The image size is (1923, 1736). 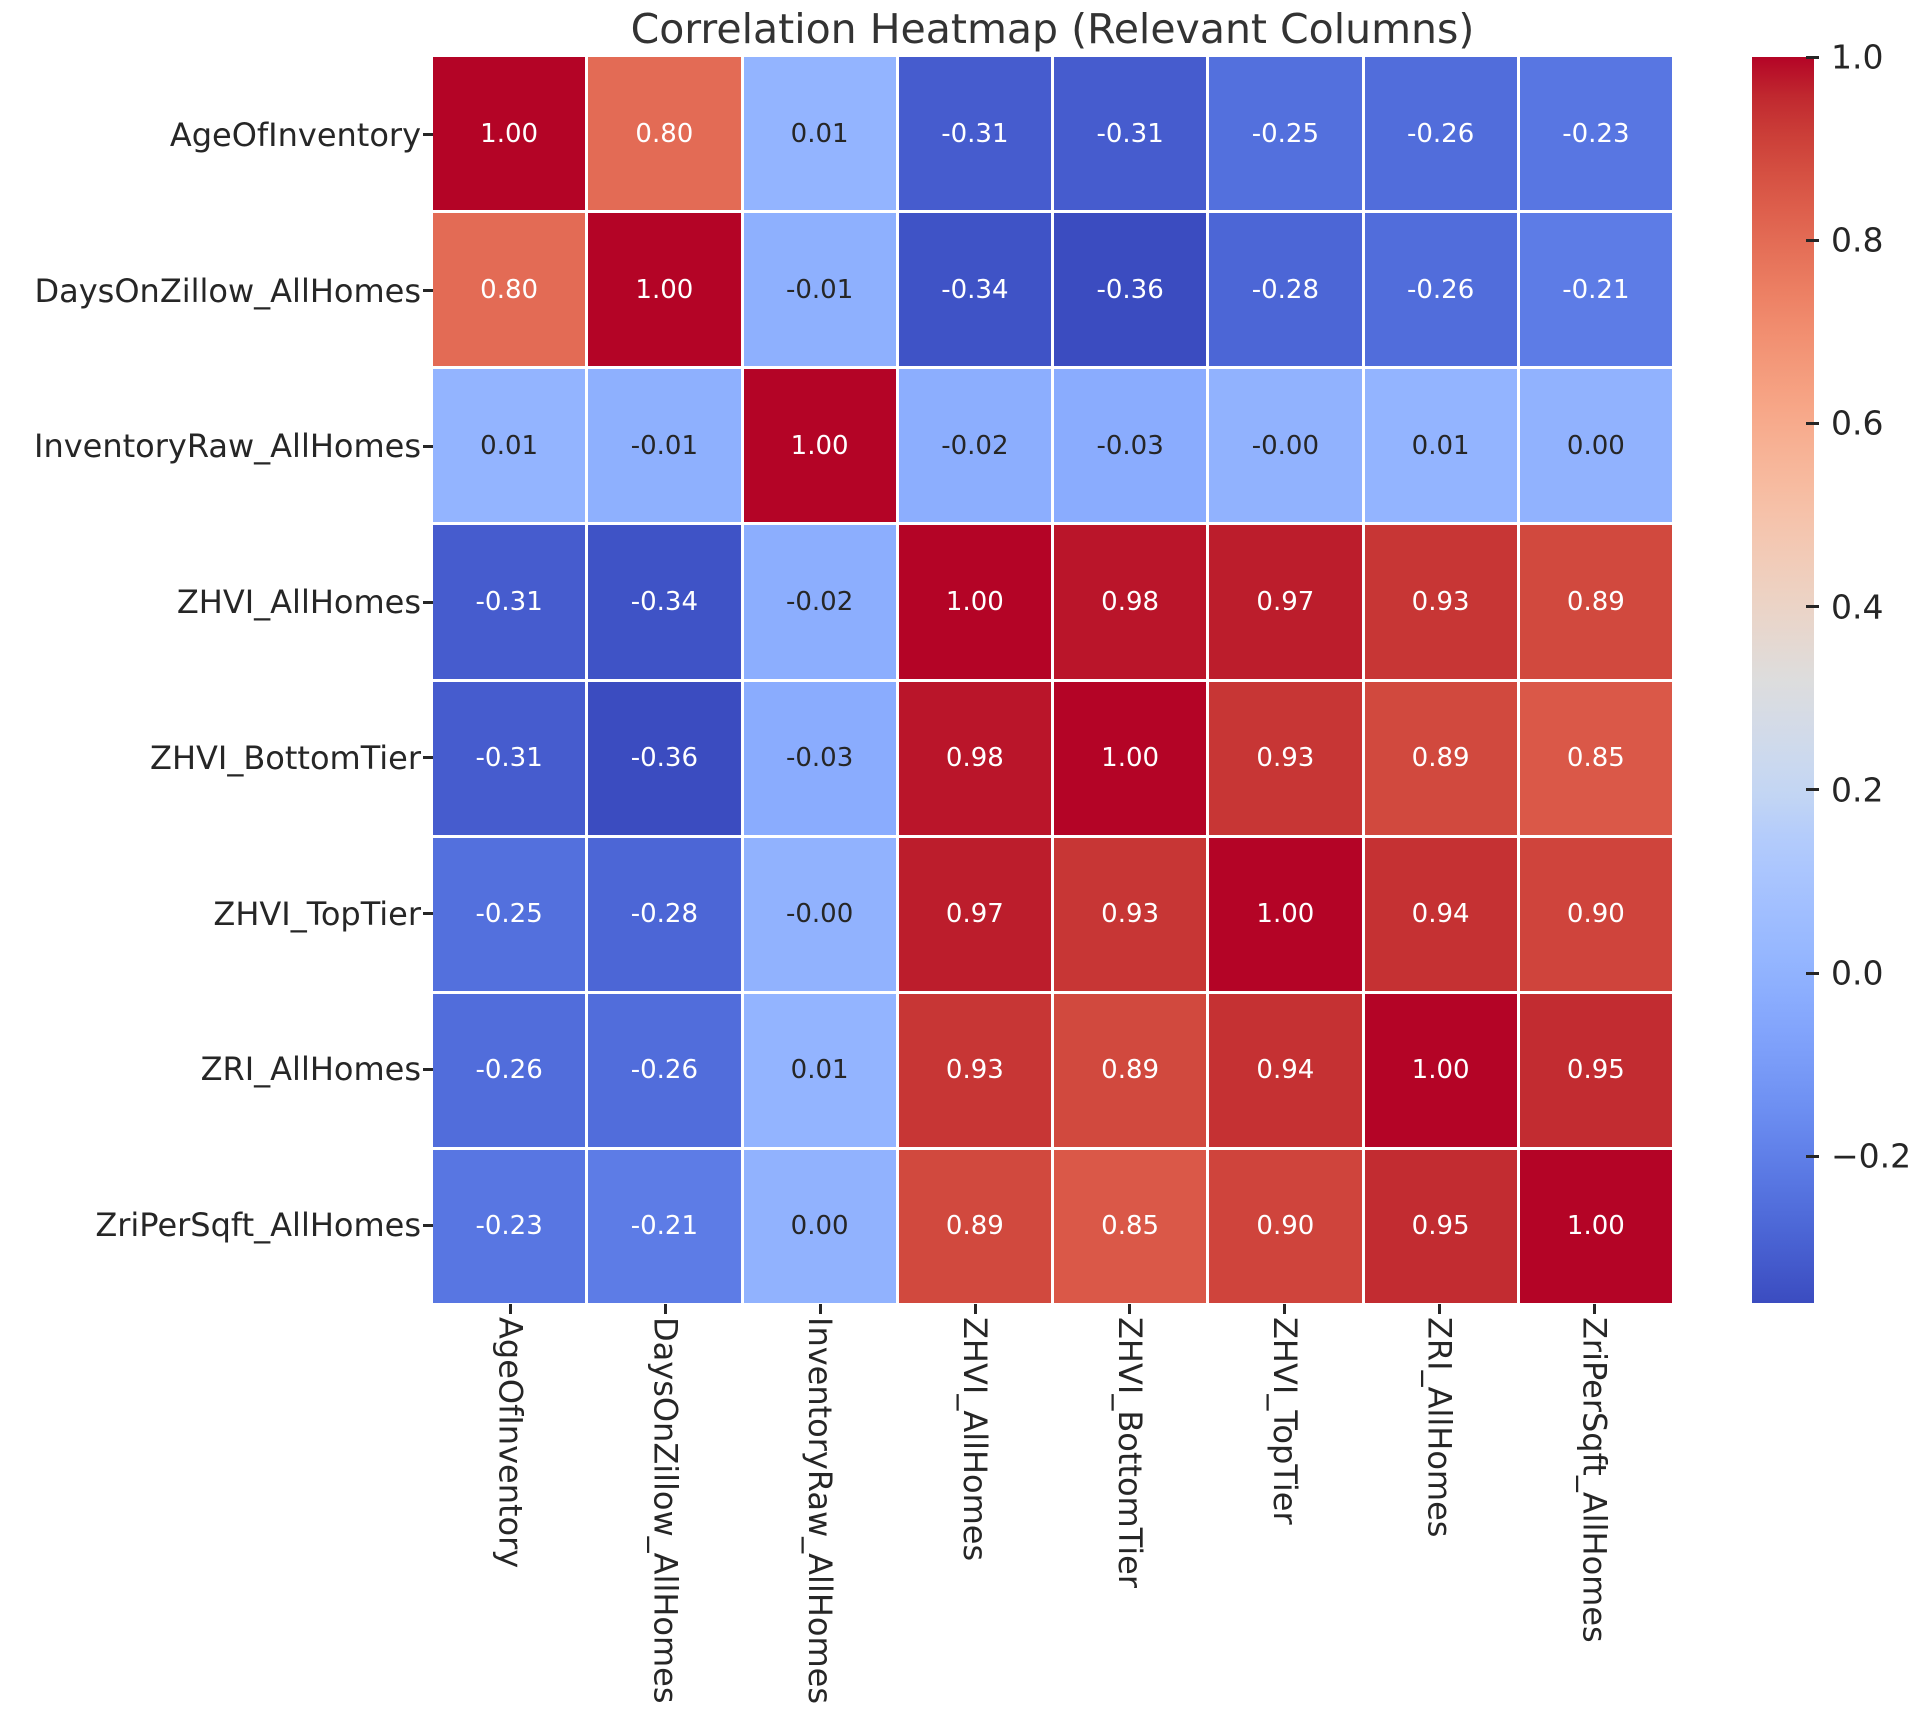 What do you see at coordinates (1857, 423) in the screenshot?
I see `colorbar-tick-label: 0.6` at bounding box center [1857, 423].